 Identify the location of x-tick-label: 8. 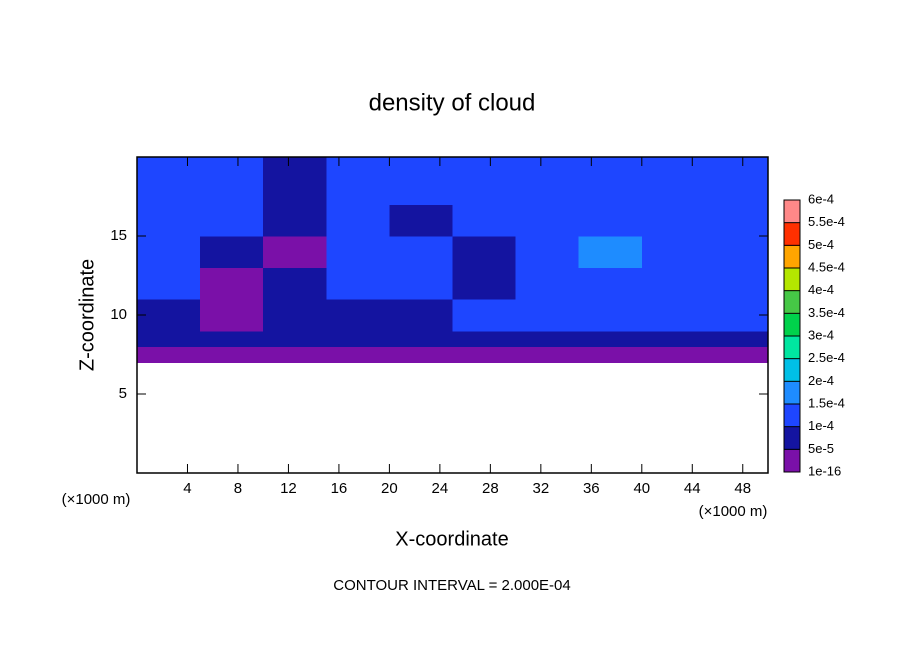
(238, 488).